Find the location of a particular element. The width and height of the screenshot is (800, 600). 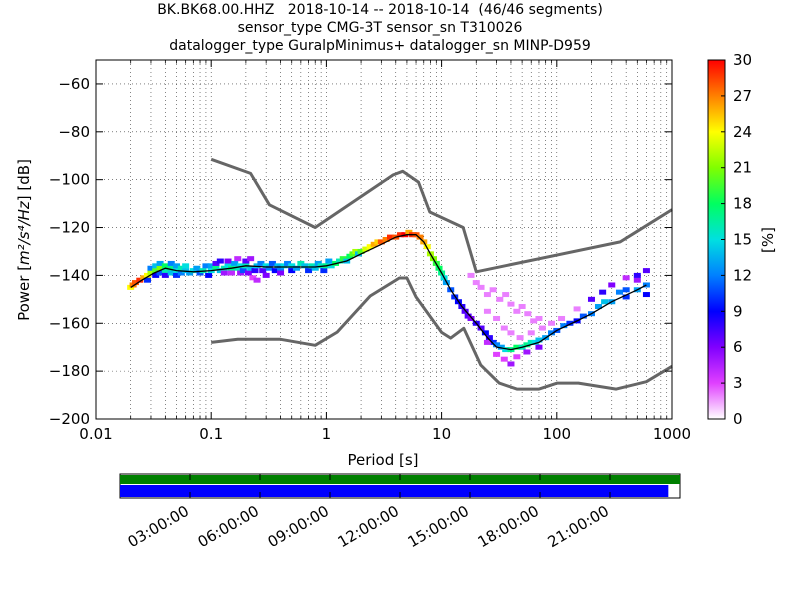

y-tick-label: −60 is located at coordinates (74, 84).